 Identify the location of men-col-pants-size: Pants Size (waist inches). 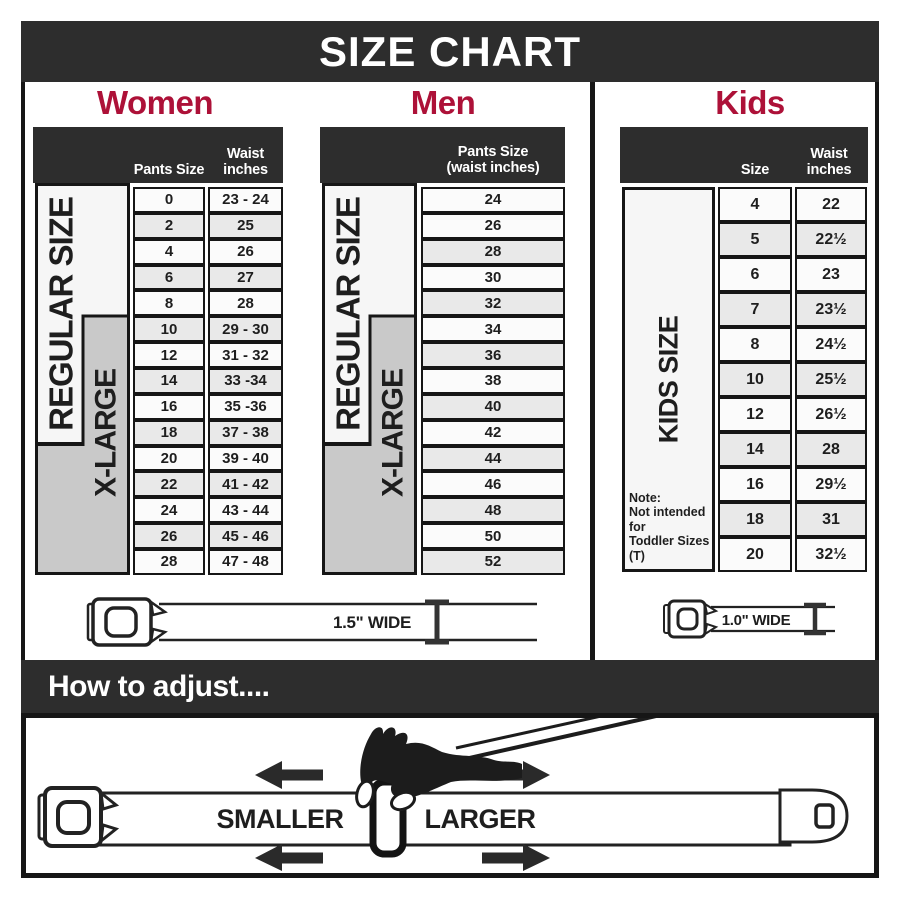
(493, 160).